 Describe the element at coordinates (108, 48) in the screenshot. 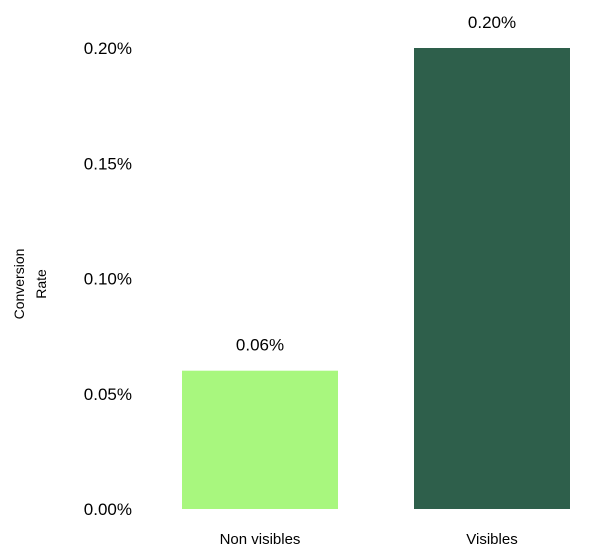

I see `y-tick-label: 0.20%` at that location.